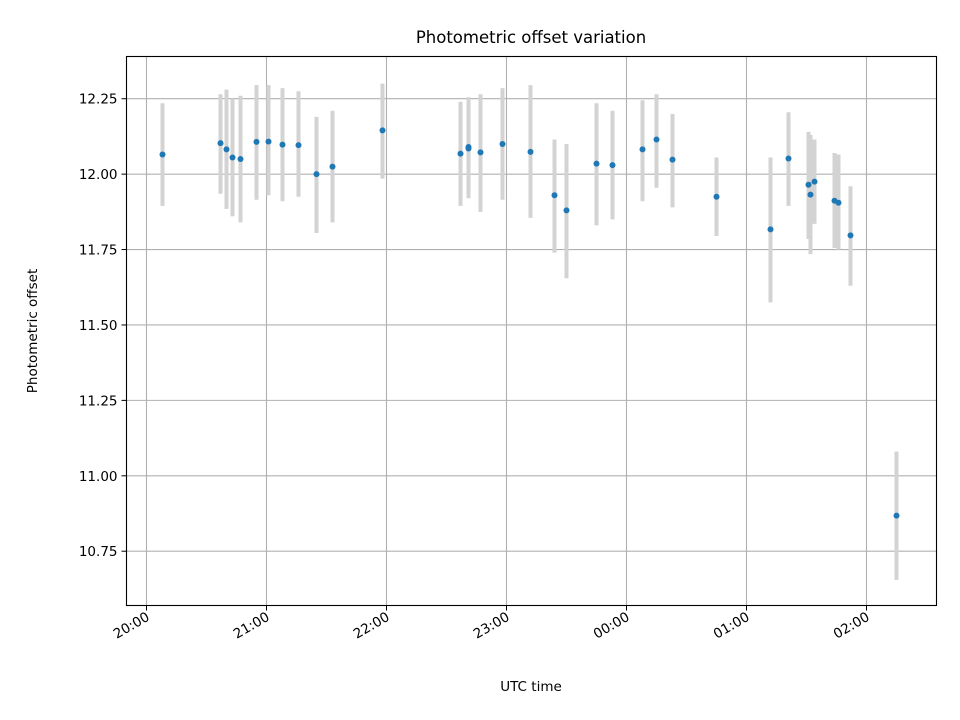  Describe the element at coordinates (531, 37) in the screenshot. I see `chart-title: Photometric offset variation` at that location.